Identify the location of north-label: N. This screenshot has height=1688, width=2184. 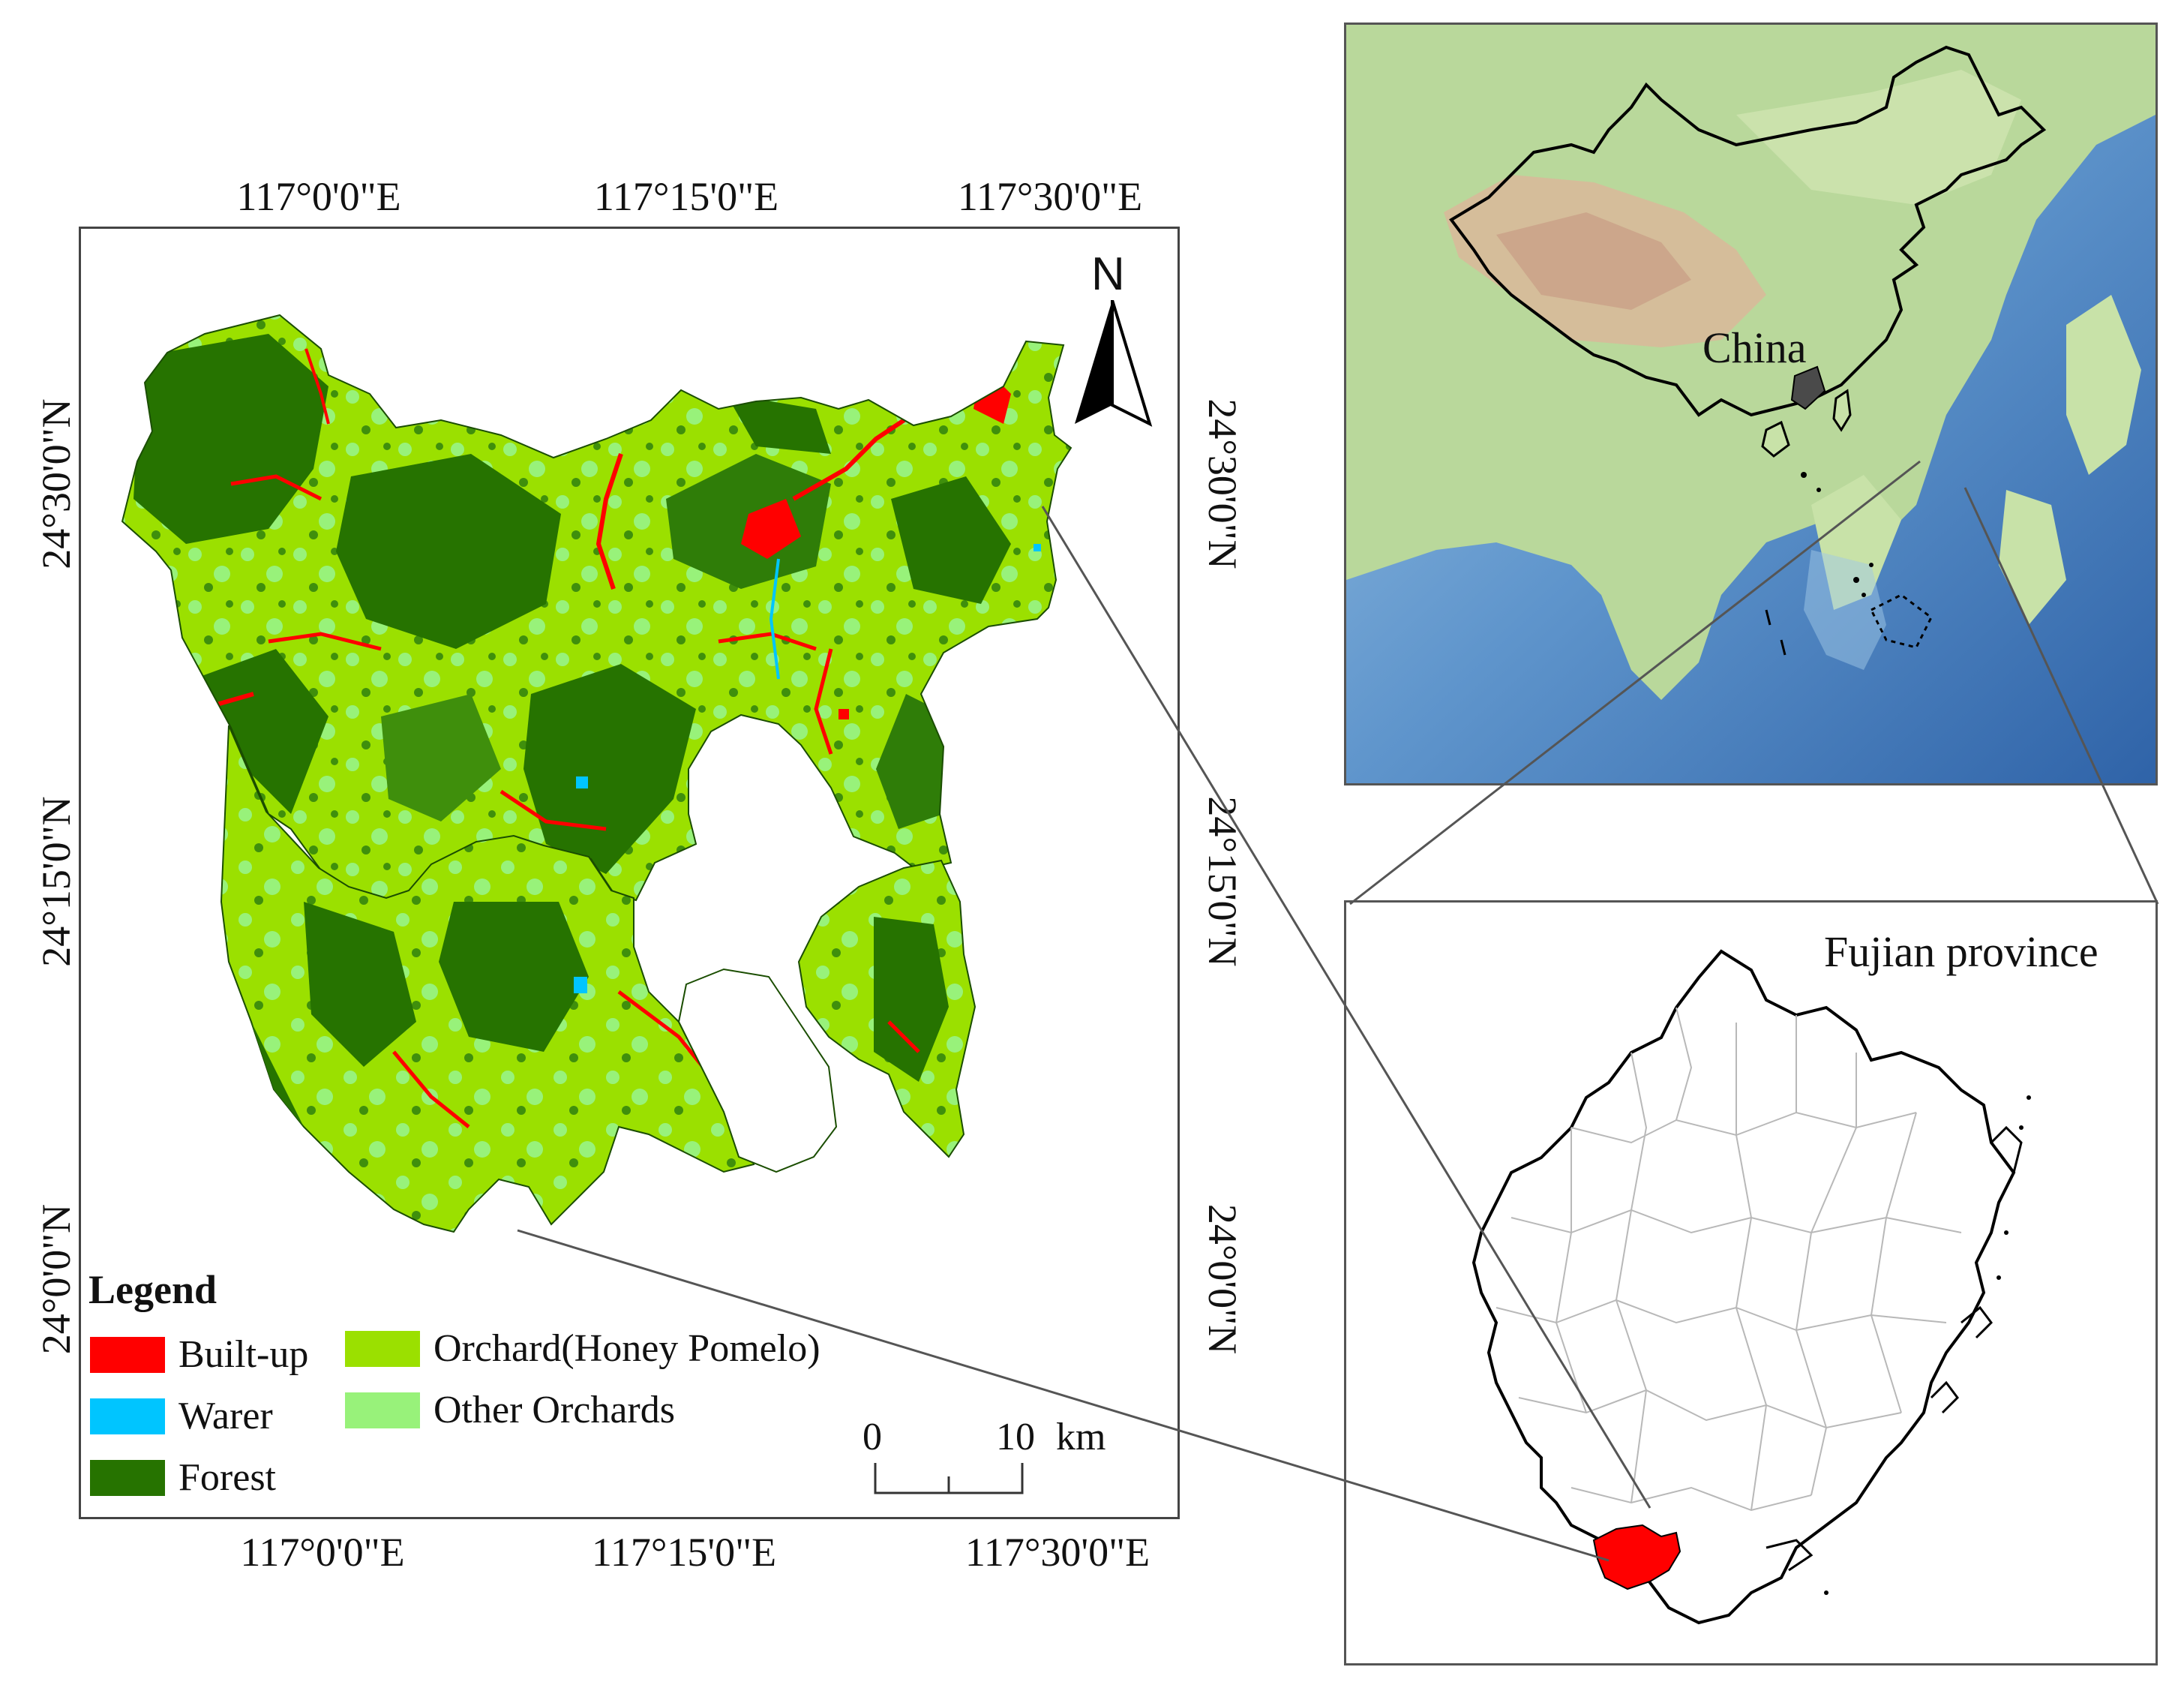
(1108, 274).